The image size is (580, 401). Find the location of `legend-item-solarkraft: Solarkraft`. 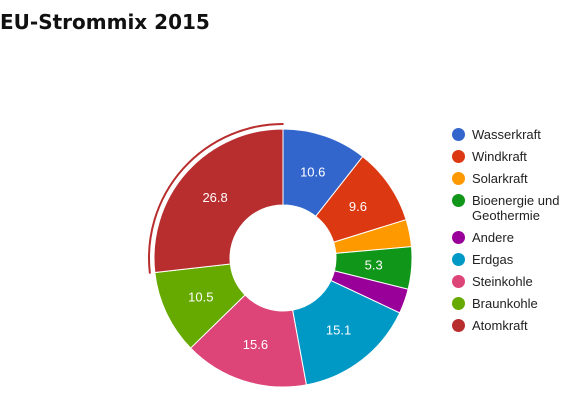

legend-item-solarkraft: Solarkraft is located at coordinates (515, 178).